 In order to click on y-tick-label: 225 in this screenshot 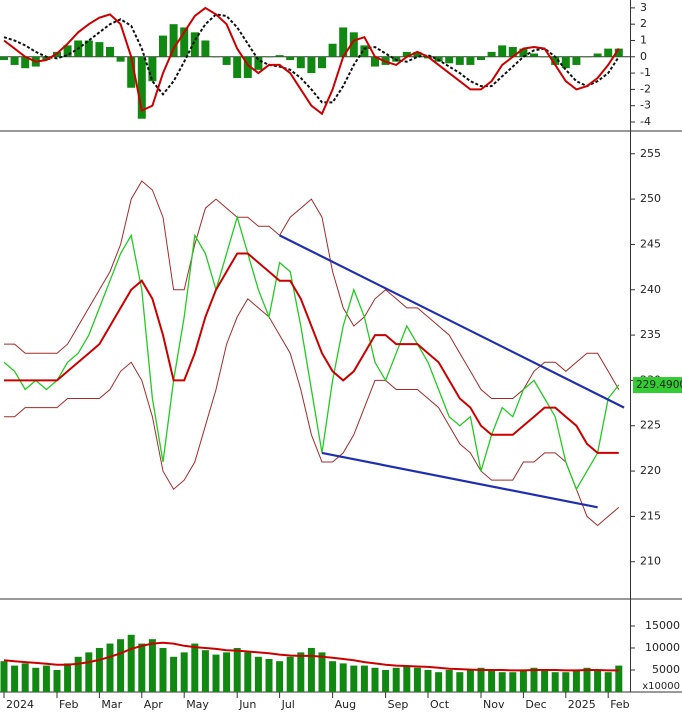, I will do `click(650, 425)`.